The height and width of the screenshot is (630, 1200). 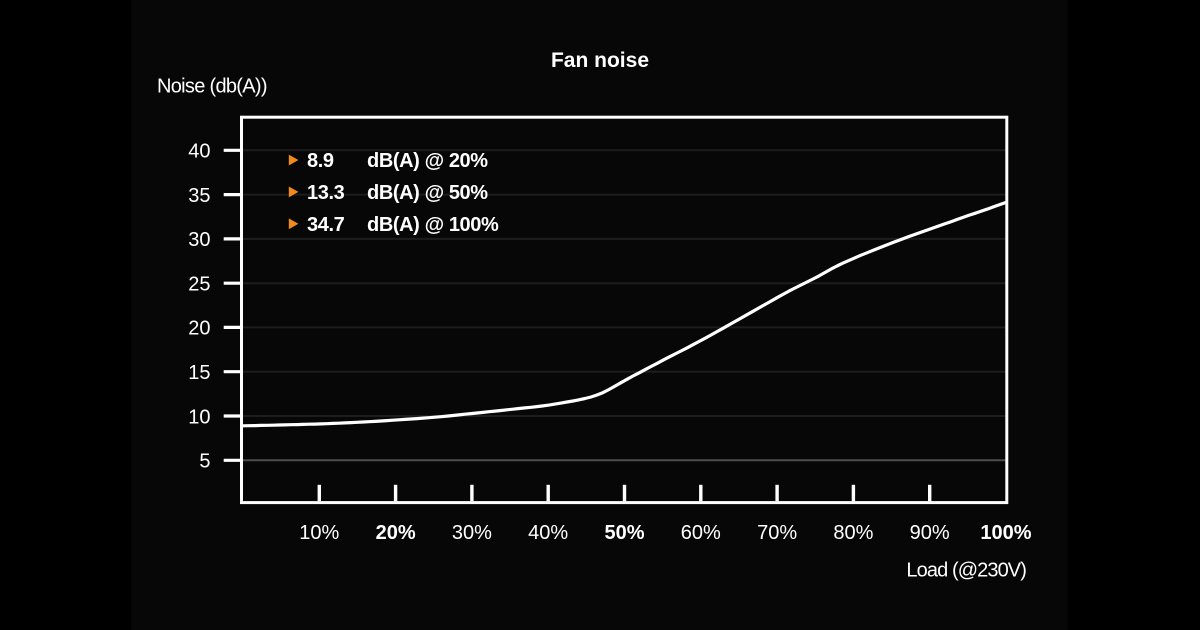 What do you see at coordinates (199, 373) in the screenshot?
I see `svg-text: 15` at bounding box center [199, 373].